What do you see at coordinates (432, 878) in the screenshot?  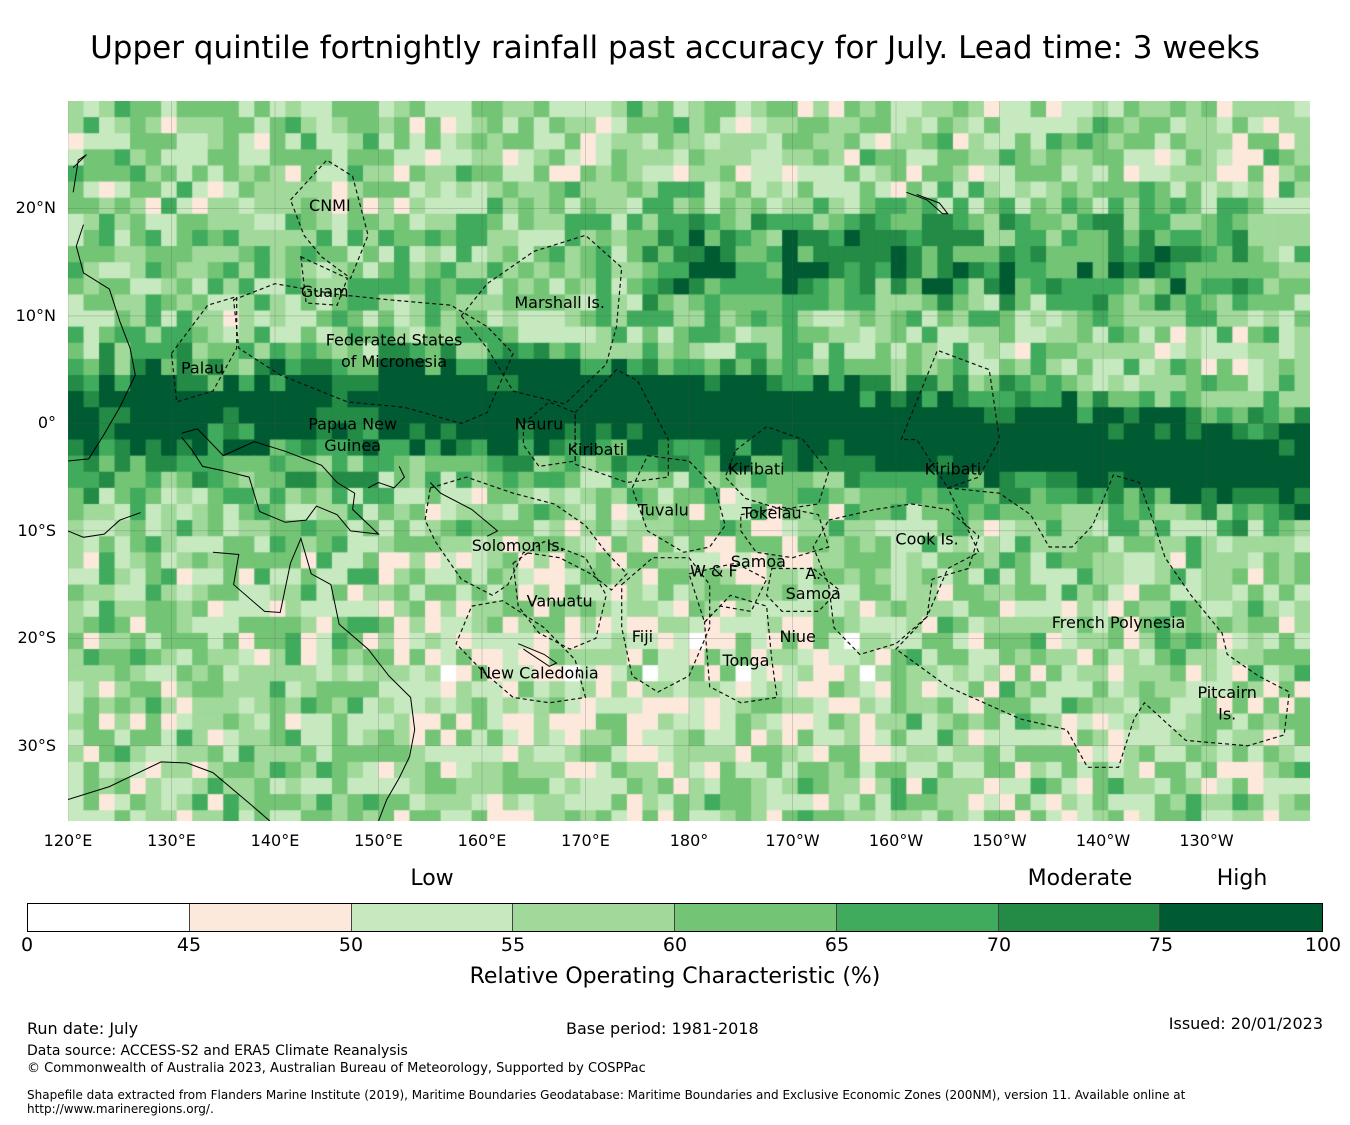 I see `skill-category-label: Low` at bounding box center [432, 878].